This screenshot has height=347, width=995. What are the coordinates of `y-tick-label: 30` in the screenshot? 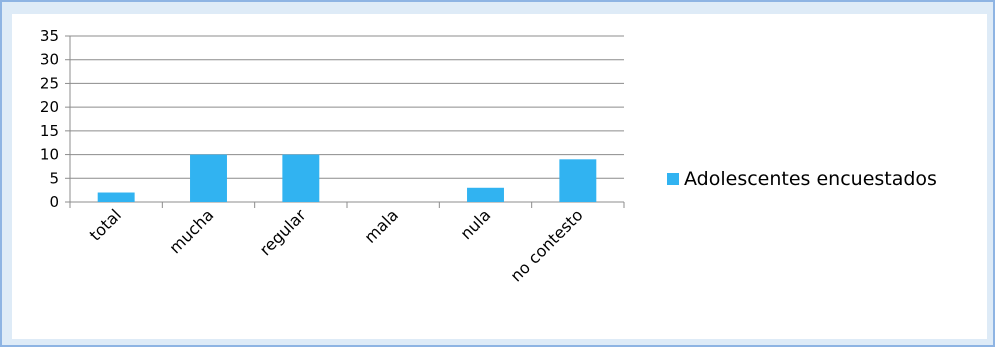 It's located at (49, 60).